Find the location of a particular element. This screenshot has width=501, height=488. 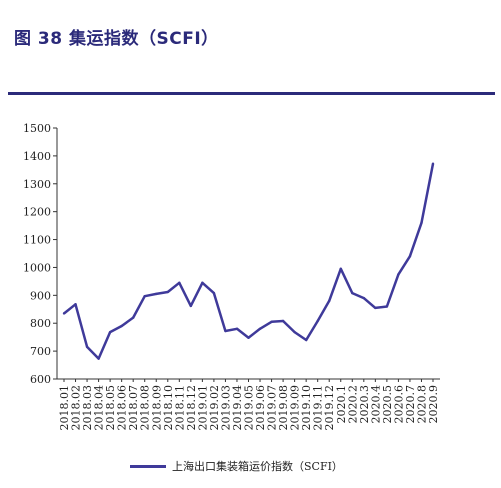

x-tick-label: 2019.08 is located at coordinates (283, 408).